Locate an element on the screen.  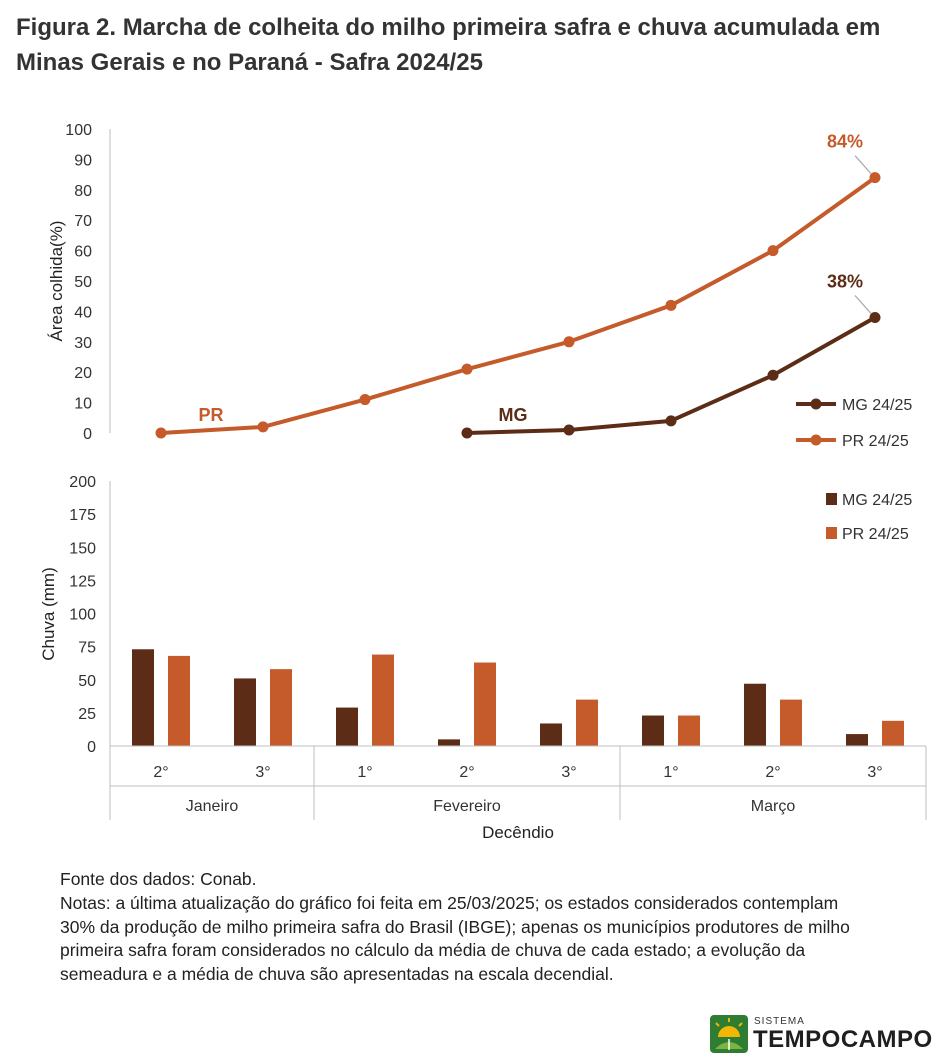
logo-wordmark: TEMPOCAMPO is located at coordinates (843, 1039).